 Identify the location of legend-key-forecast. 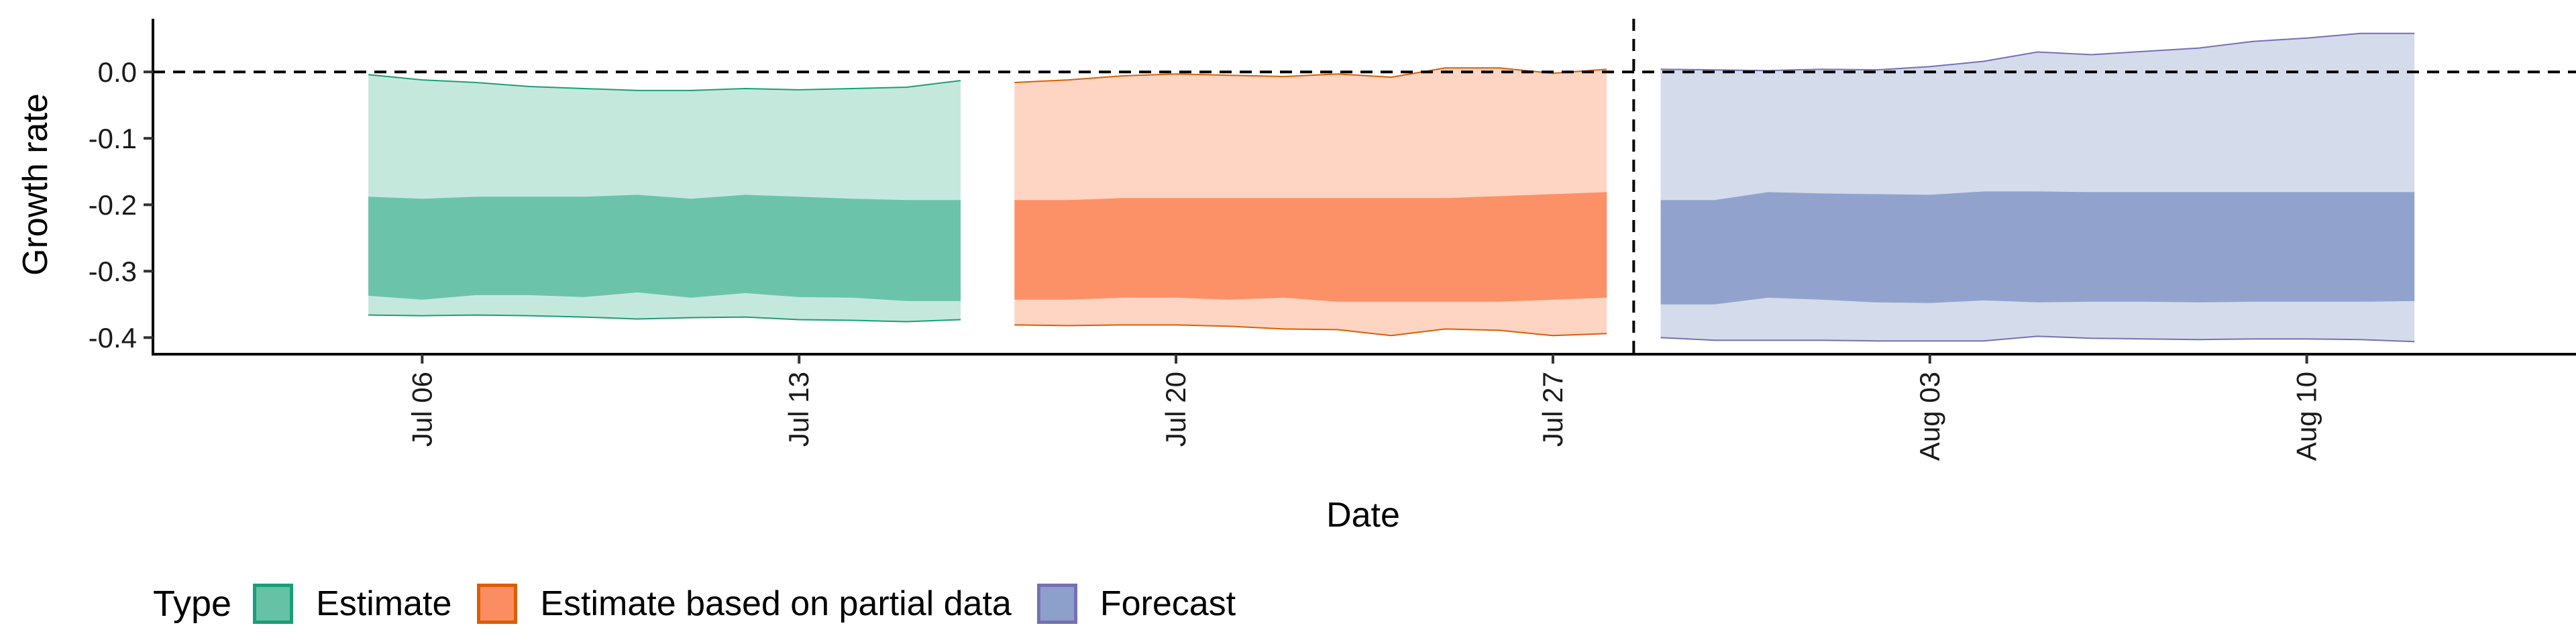
(1056, 604).